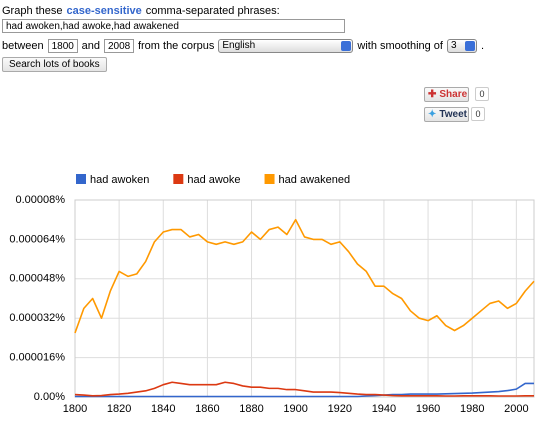  What do you see at coordinates (176, 46) in the screenshot?
I see `corpus-label: from the corpus` at bounding box center [176, 46].